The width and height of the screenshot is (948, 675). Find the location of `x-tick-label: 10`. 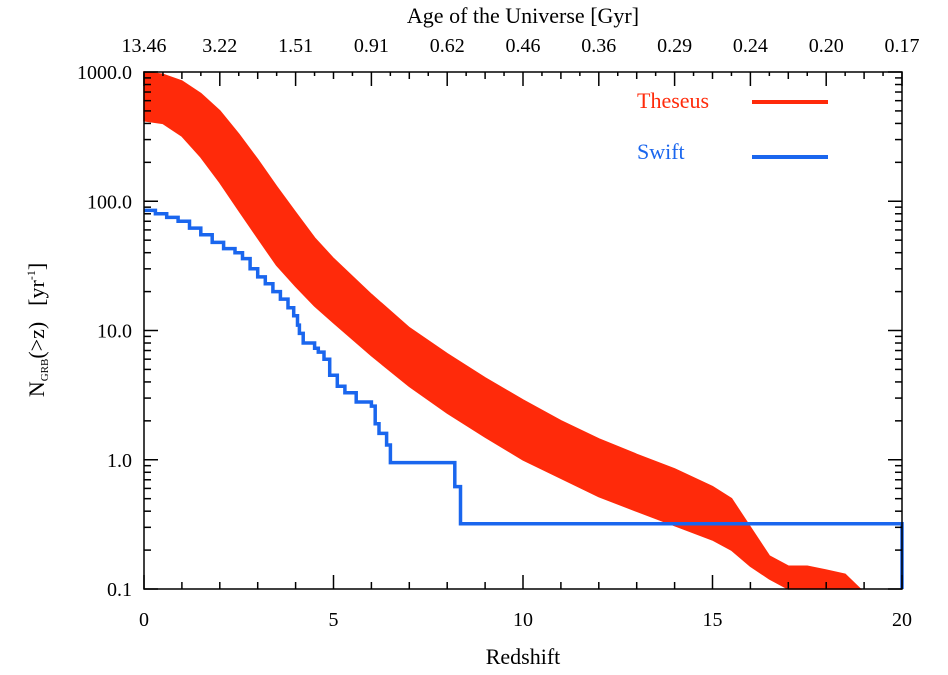

x-tick-label: 10 is located at coordinates (523, 620).